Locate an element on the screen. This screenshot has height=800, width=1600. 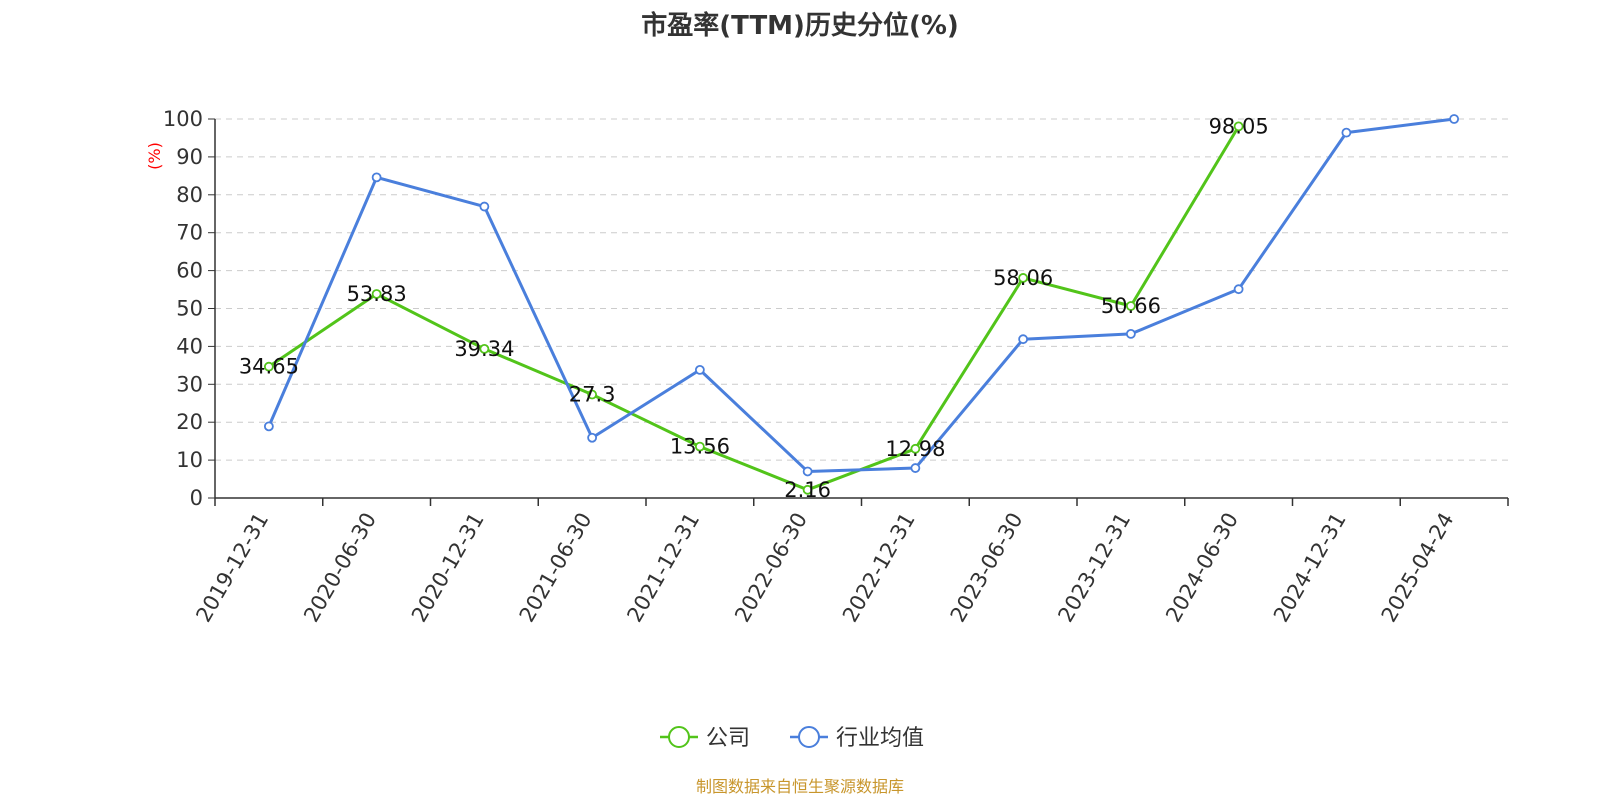
y-tick-label: 50 is located at coordinates (189, 309).